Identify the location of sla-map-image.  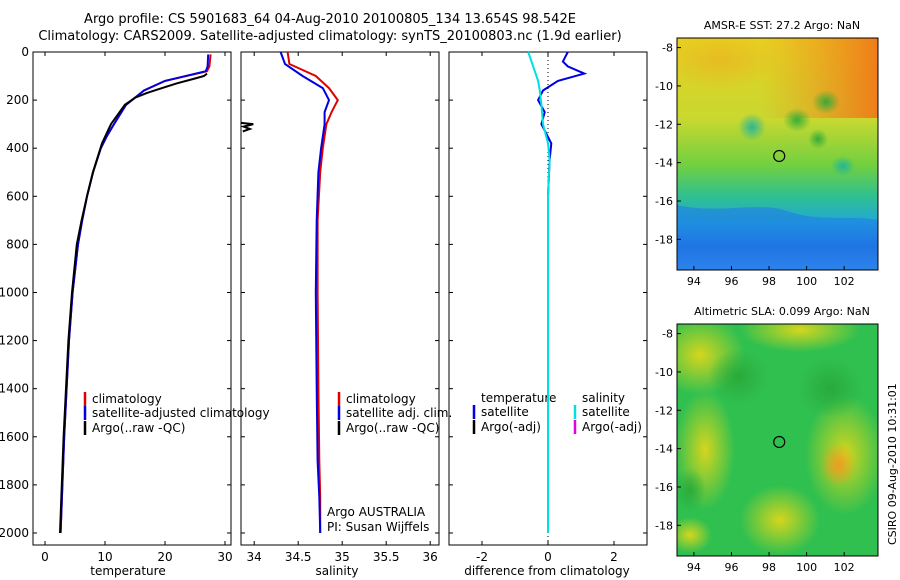
(777, 440).